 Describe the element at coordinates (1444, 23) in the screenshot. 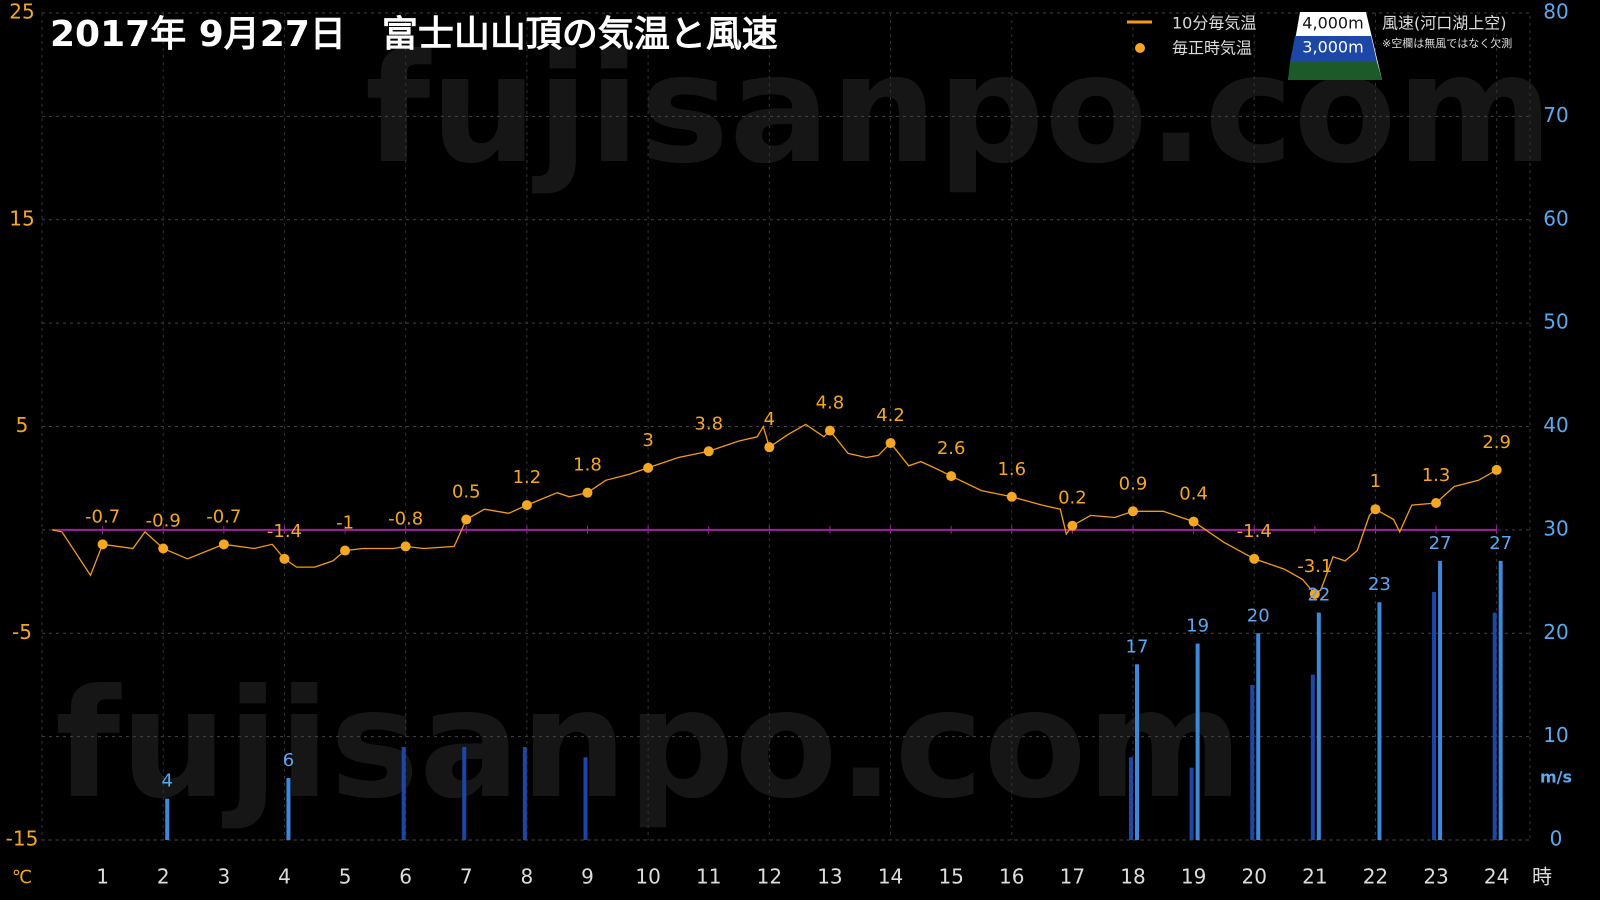

I see `legend-title: 風速(河口湖上空)` at that location.